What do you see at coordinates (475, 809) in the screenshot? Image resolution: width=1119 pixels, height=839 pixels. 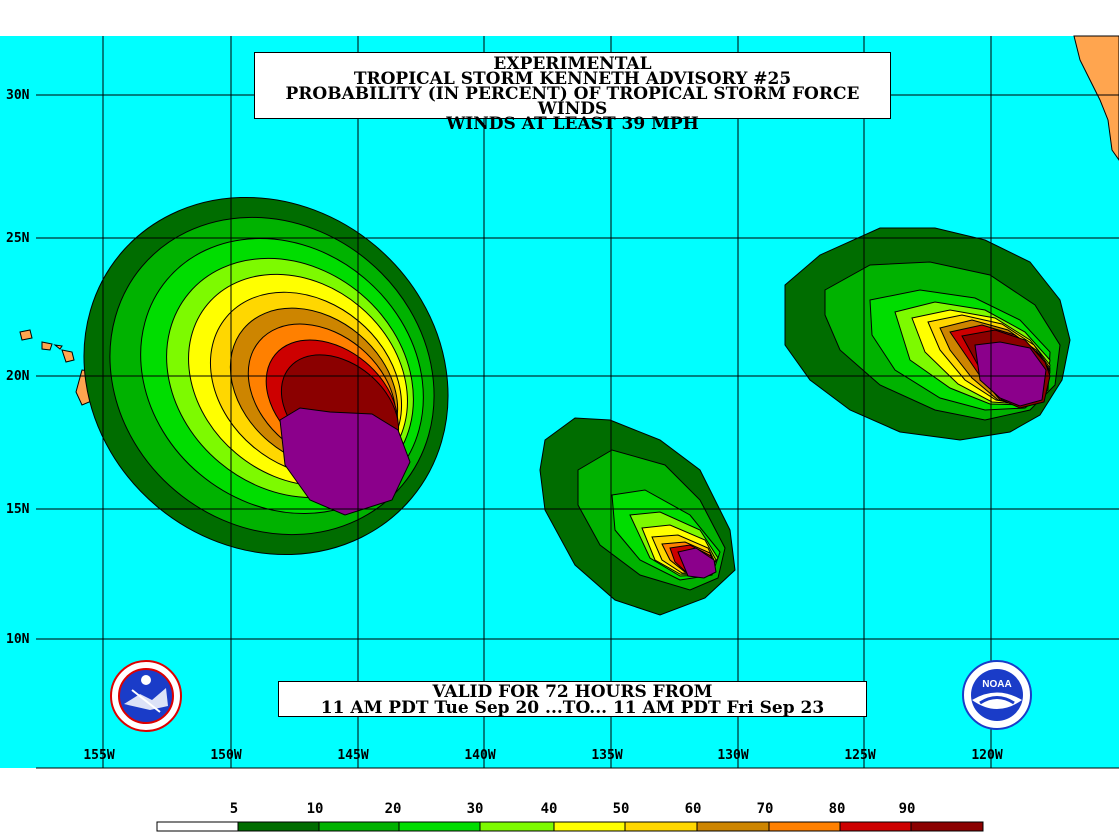 I see `legend-label: 30` at bounding box center [475, 809].